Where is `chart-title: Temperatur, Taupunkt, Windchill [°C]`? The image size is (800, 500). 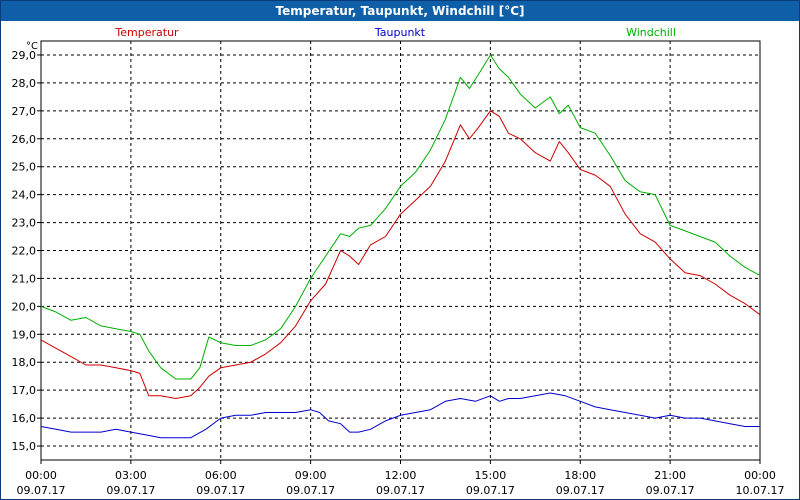
chart-title: Temperatur, Taupunkt, Windchill [°C] is located at coordinates (400, 11).